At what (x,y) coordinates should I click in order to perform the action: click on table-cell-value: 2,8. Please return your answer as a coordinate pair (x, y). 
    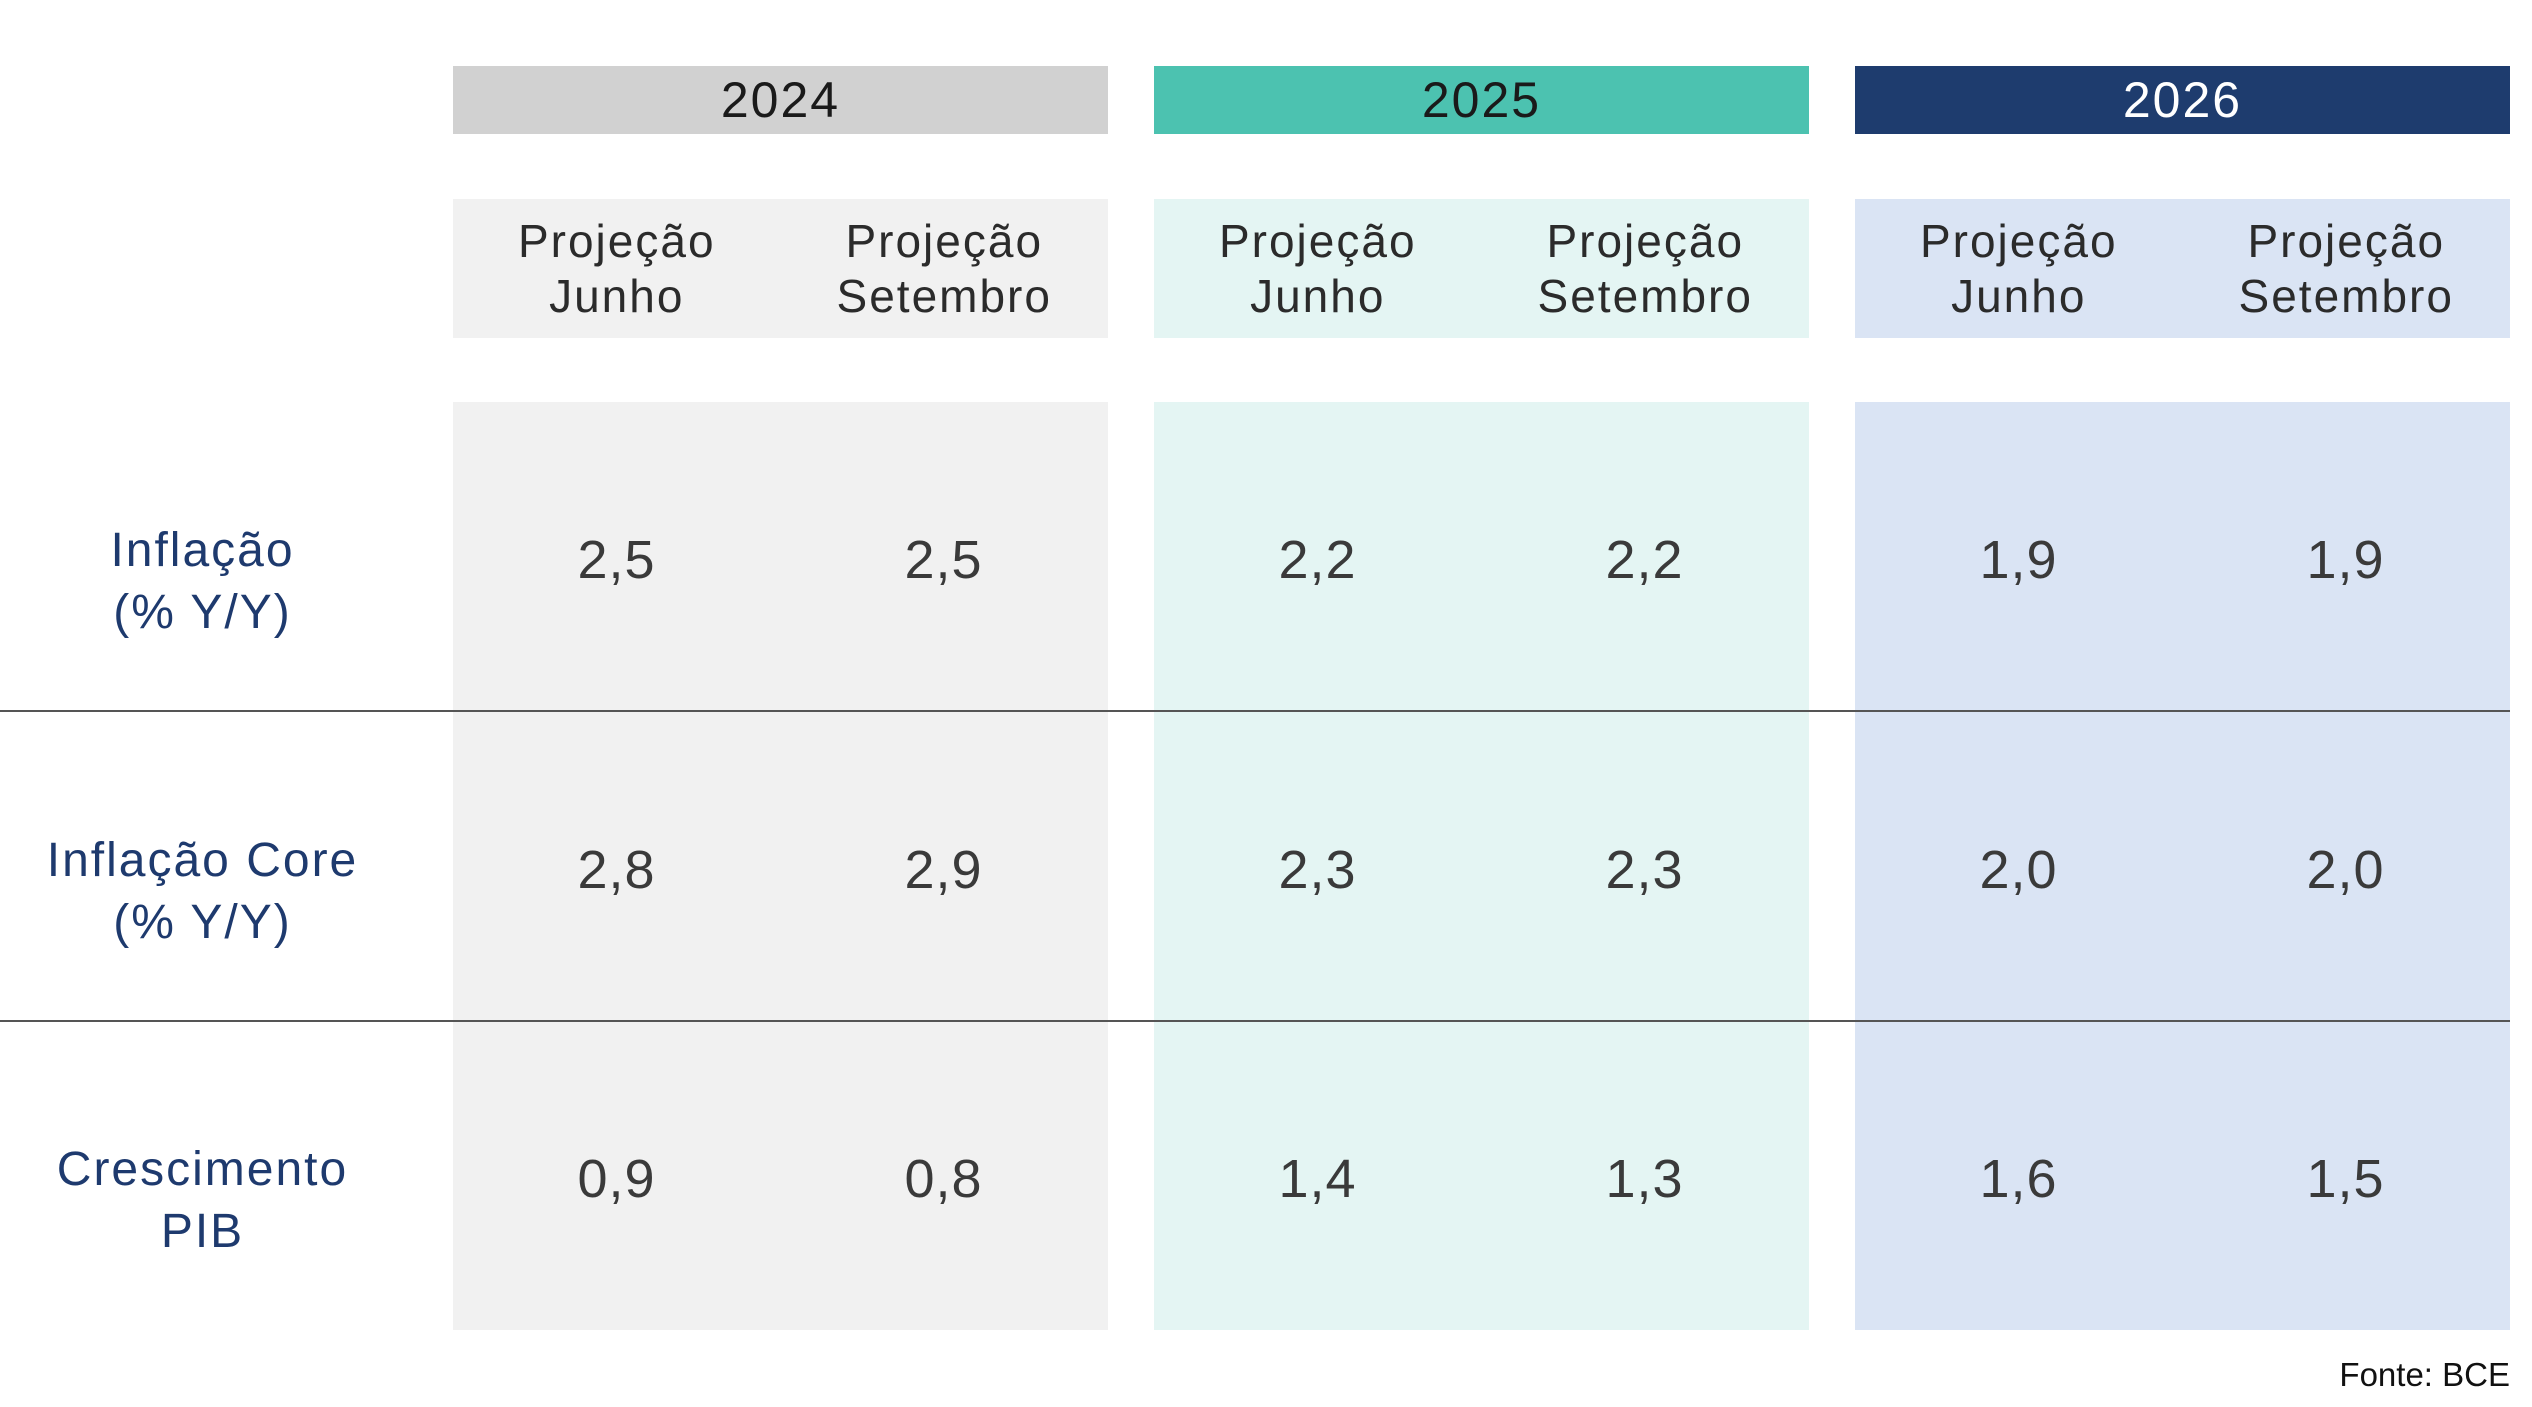
    Looking at the image, I should click on (616, 870).